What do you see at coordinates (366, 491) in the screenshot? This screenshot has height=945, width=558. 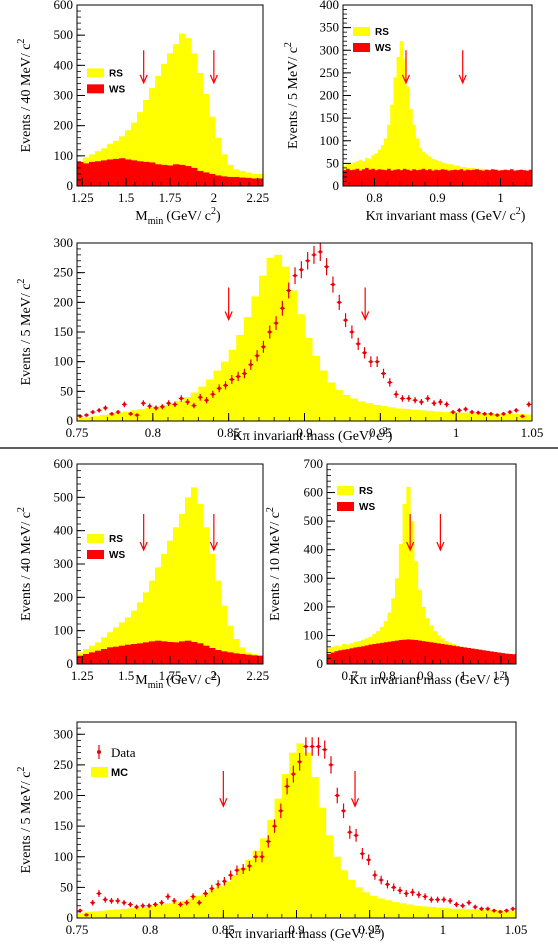 I see `legend-label-rs: RS` at bounding box center [366, 491].